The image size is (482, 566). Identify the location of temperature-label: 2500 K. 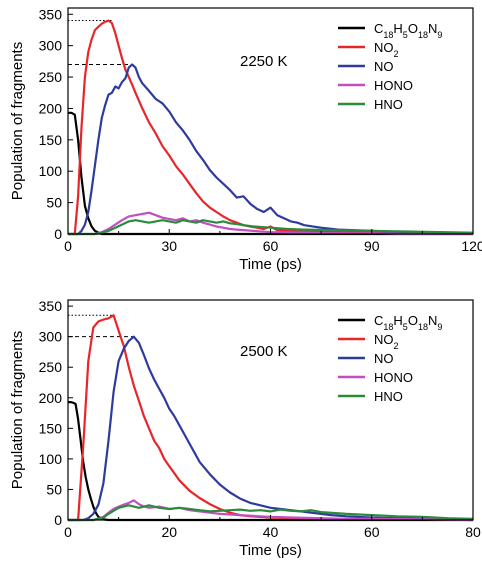
(264, 351).